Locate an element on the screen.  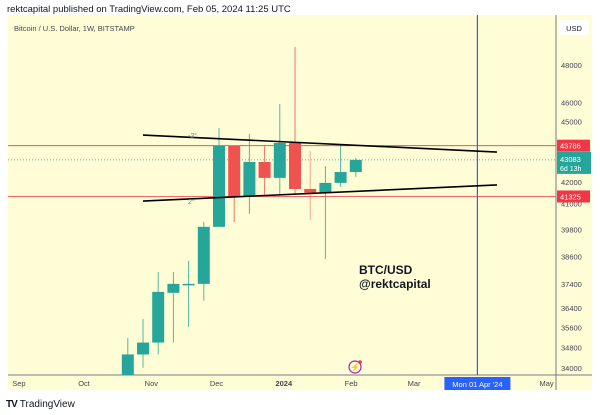
x-tick-label: Dec is located at coordinates (217, 383).